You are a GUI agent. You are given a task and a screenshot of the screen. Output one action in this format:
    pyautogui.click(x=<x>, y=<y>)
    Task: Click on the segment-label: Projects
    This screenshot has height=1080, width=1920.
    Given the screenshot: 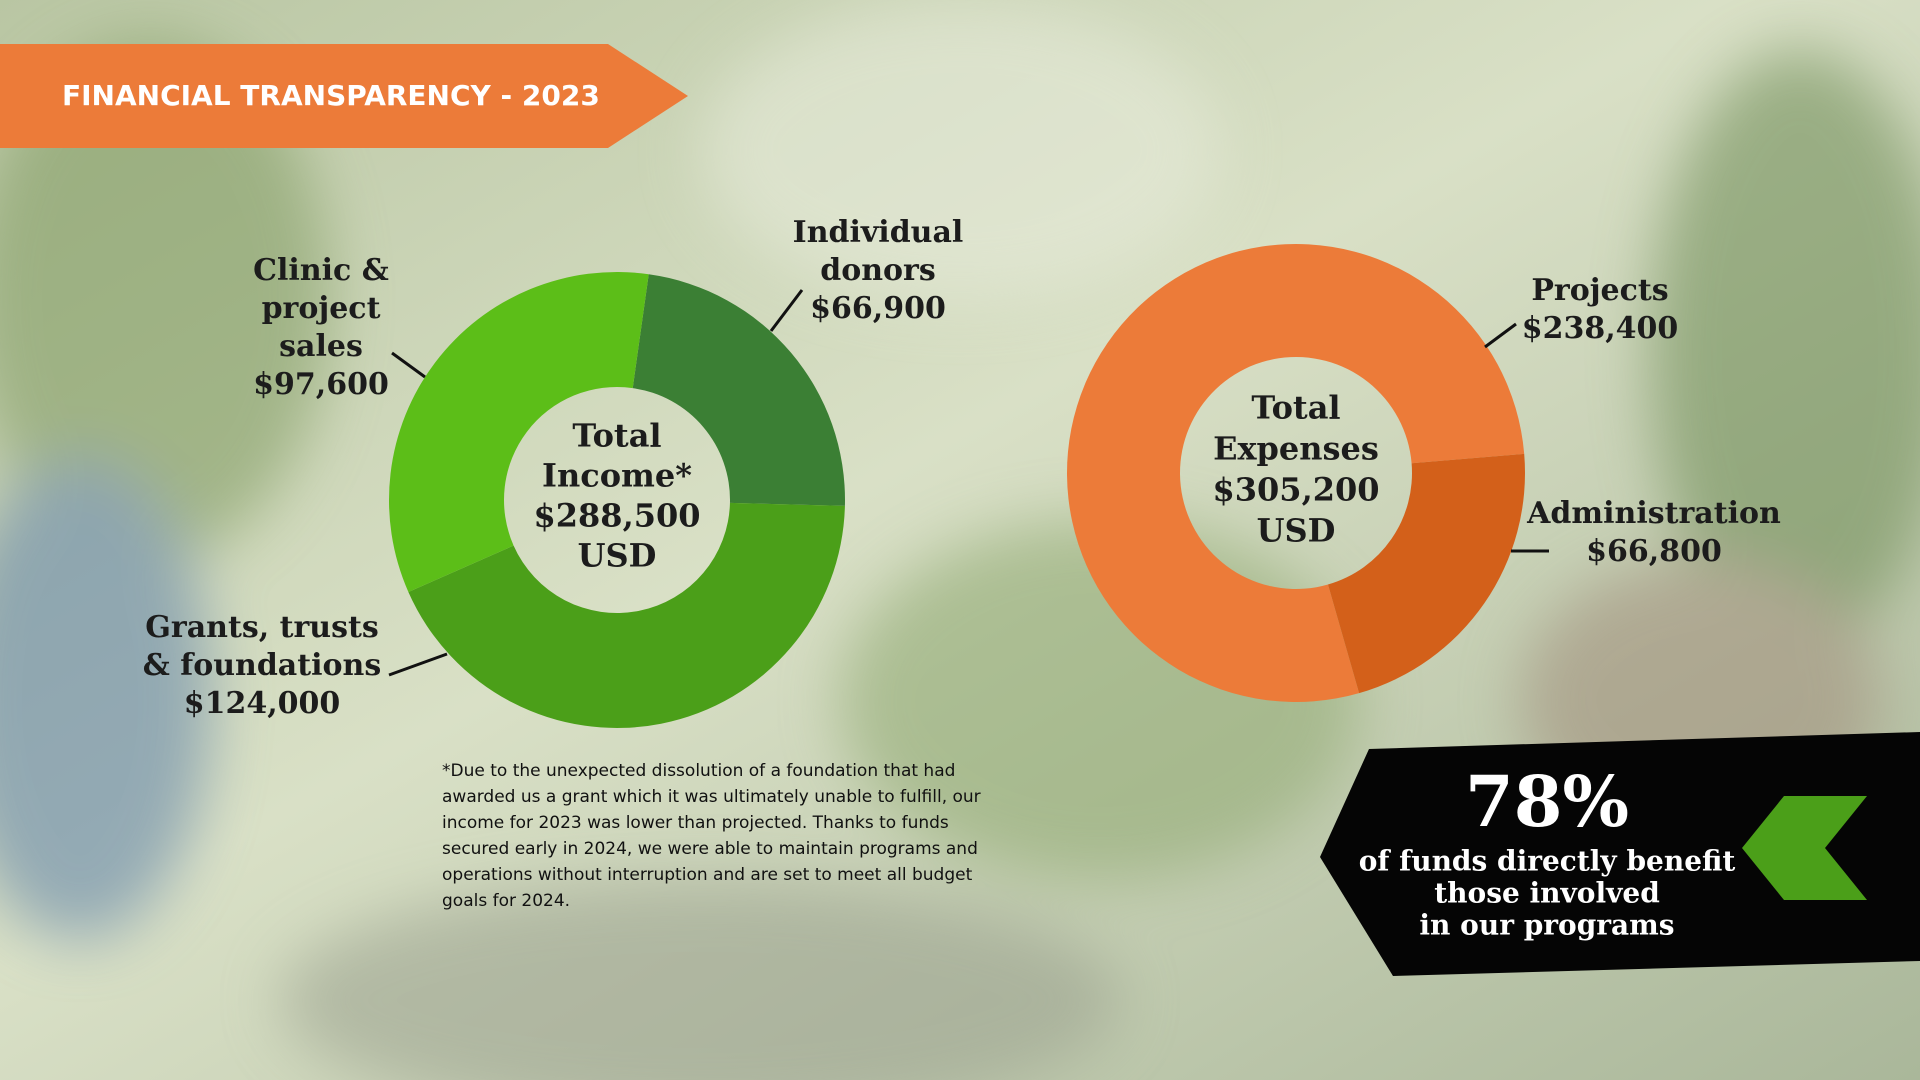 What is the action you would take?
    pyautogui.click(x=1599, y=290)
    